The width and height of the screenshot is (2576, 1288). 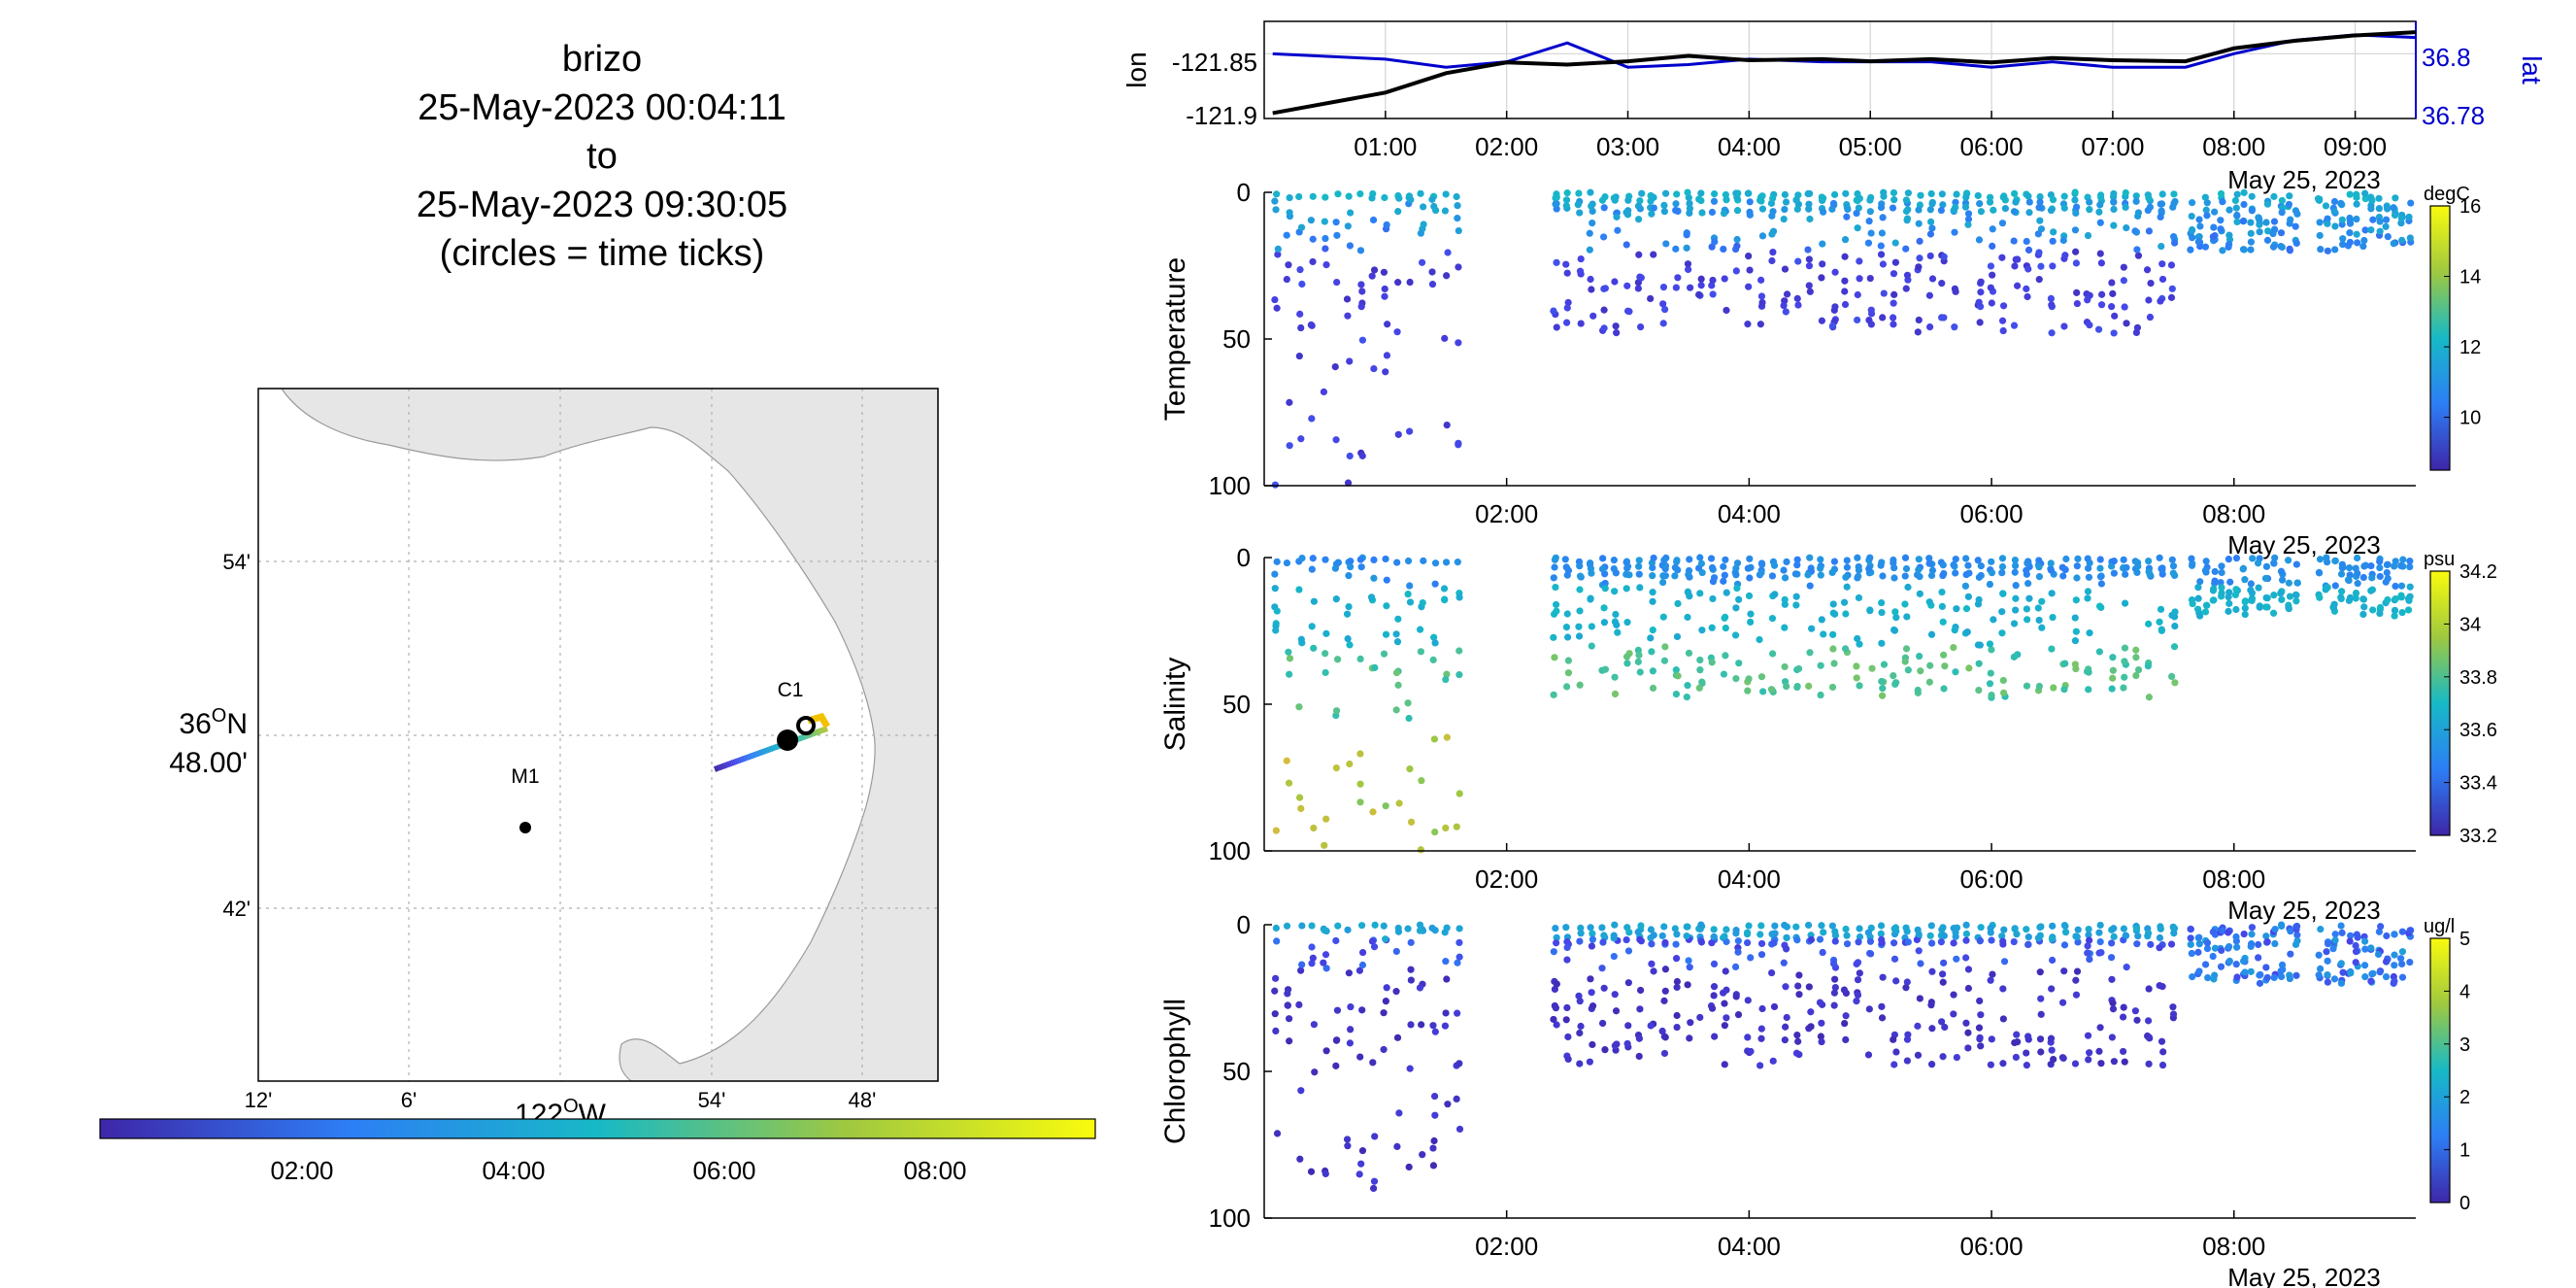 What do you see at coordinates (2478, 784) in the screenshot?
I see `salinity-colorbar-tick-label: 33.4` at bounding box center [2478, 784].